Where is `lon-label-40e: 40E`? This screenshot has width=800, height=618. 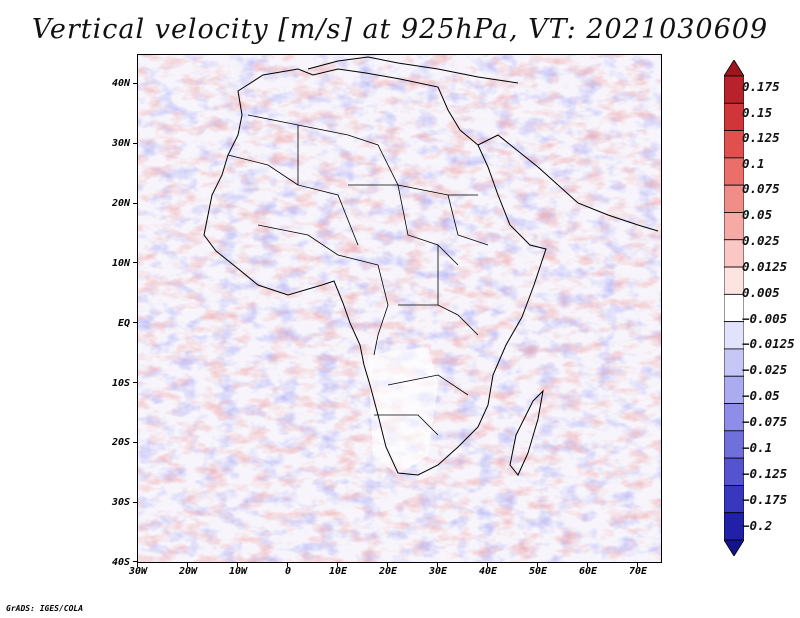
lon-label-40e: 40E is located at coordinates (488, 571).